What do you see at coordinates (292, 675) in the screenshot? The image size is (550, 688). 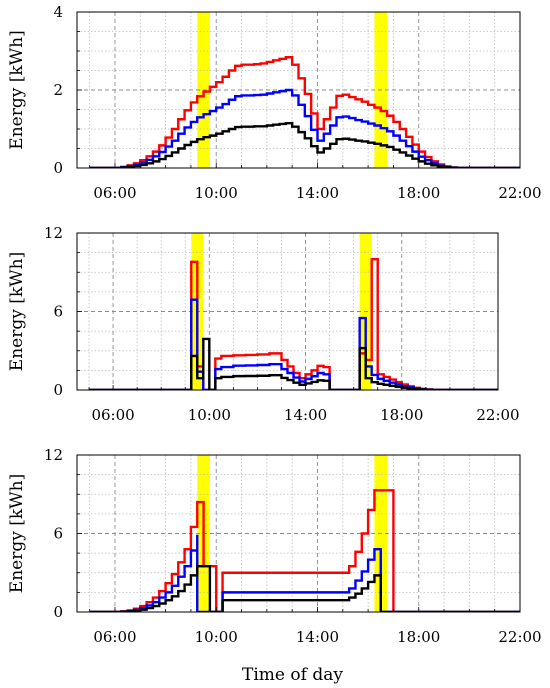 I see `x-axis-title: Time of day` at bounding box center [292, 675].